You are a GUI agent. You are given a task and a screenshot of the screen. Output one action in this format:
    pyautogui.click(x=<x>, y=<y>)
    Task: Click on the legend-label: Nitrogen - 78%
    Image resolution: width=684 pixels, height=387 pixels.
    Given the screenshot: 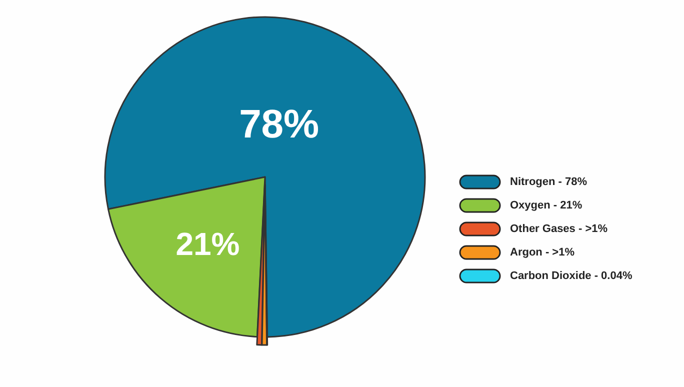 What is the action you would take?
    pyautogui.click(x=549, y=182)
    